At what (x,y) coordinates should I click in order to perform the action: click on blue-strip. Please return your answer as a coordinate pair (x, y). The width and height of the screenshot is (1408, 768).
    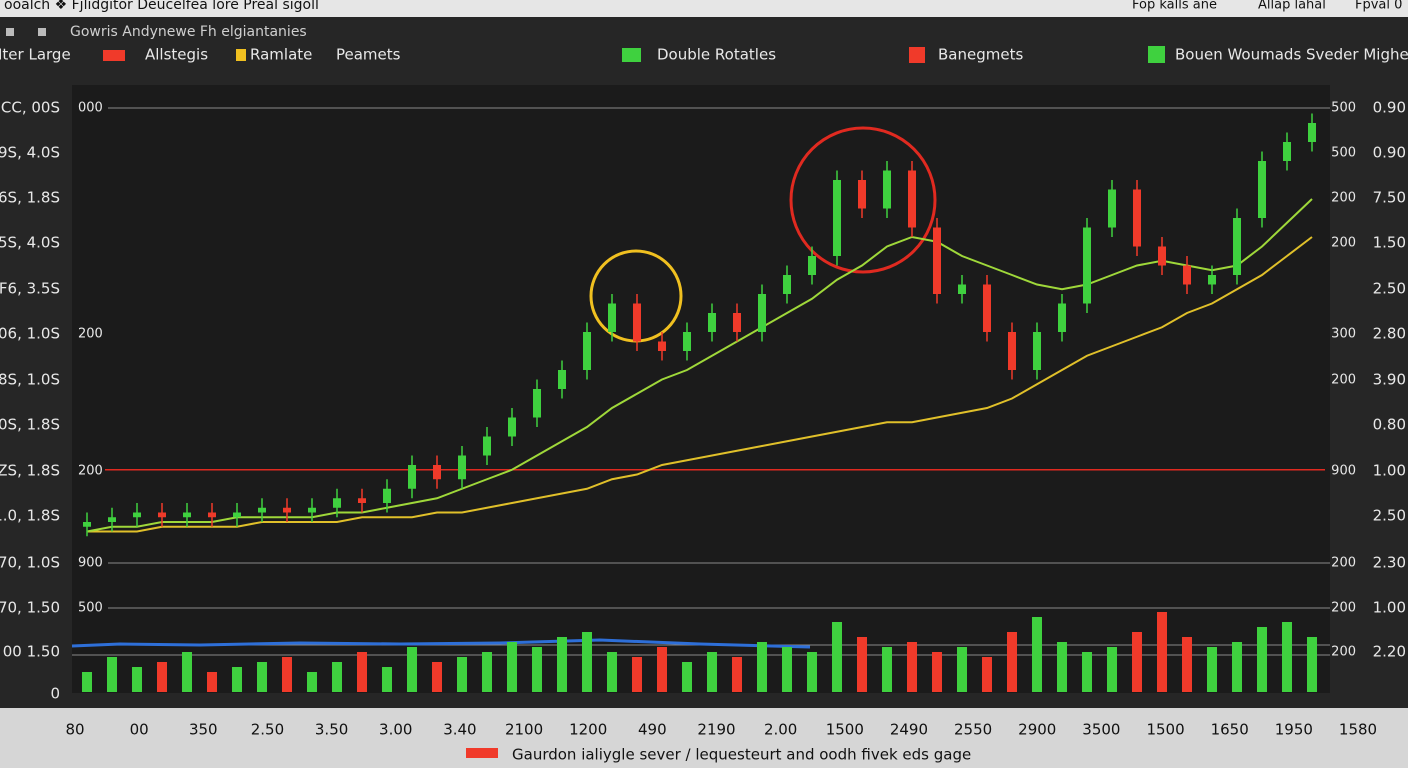
    Looking at the image, I should click on (441, 643).